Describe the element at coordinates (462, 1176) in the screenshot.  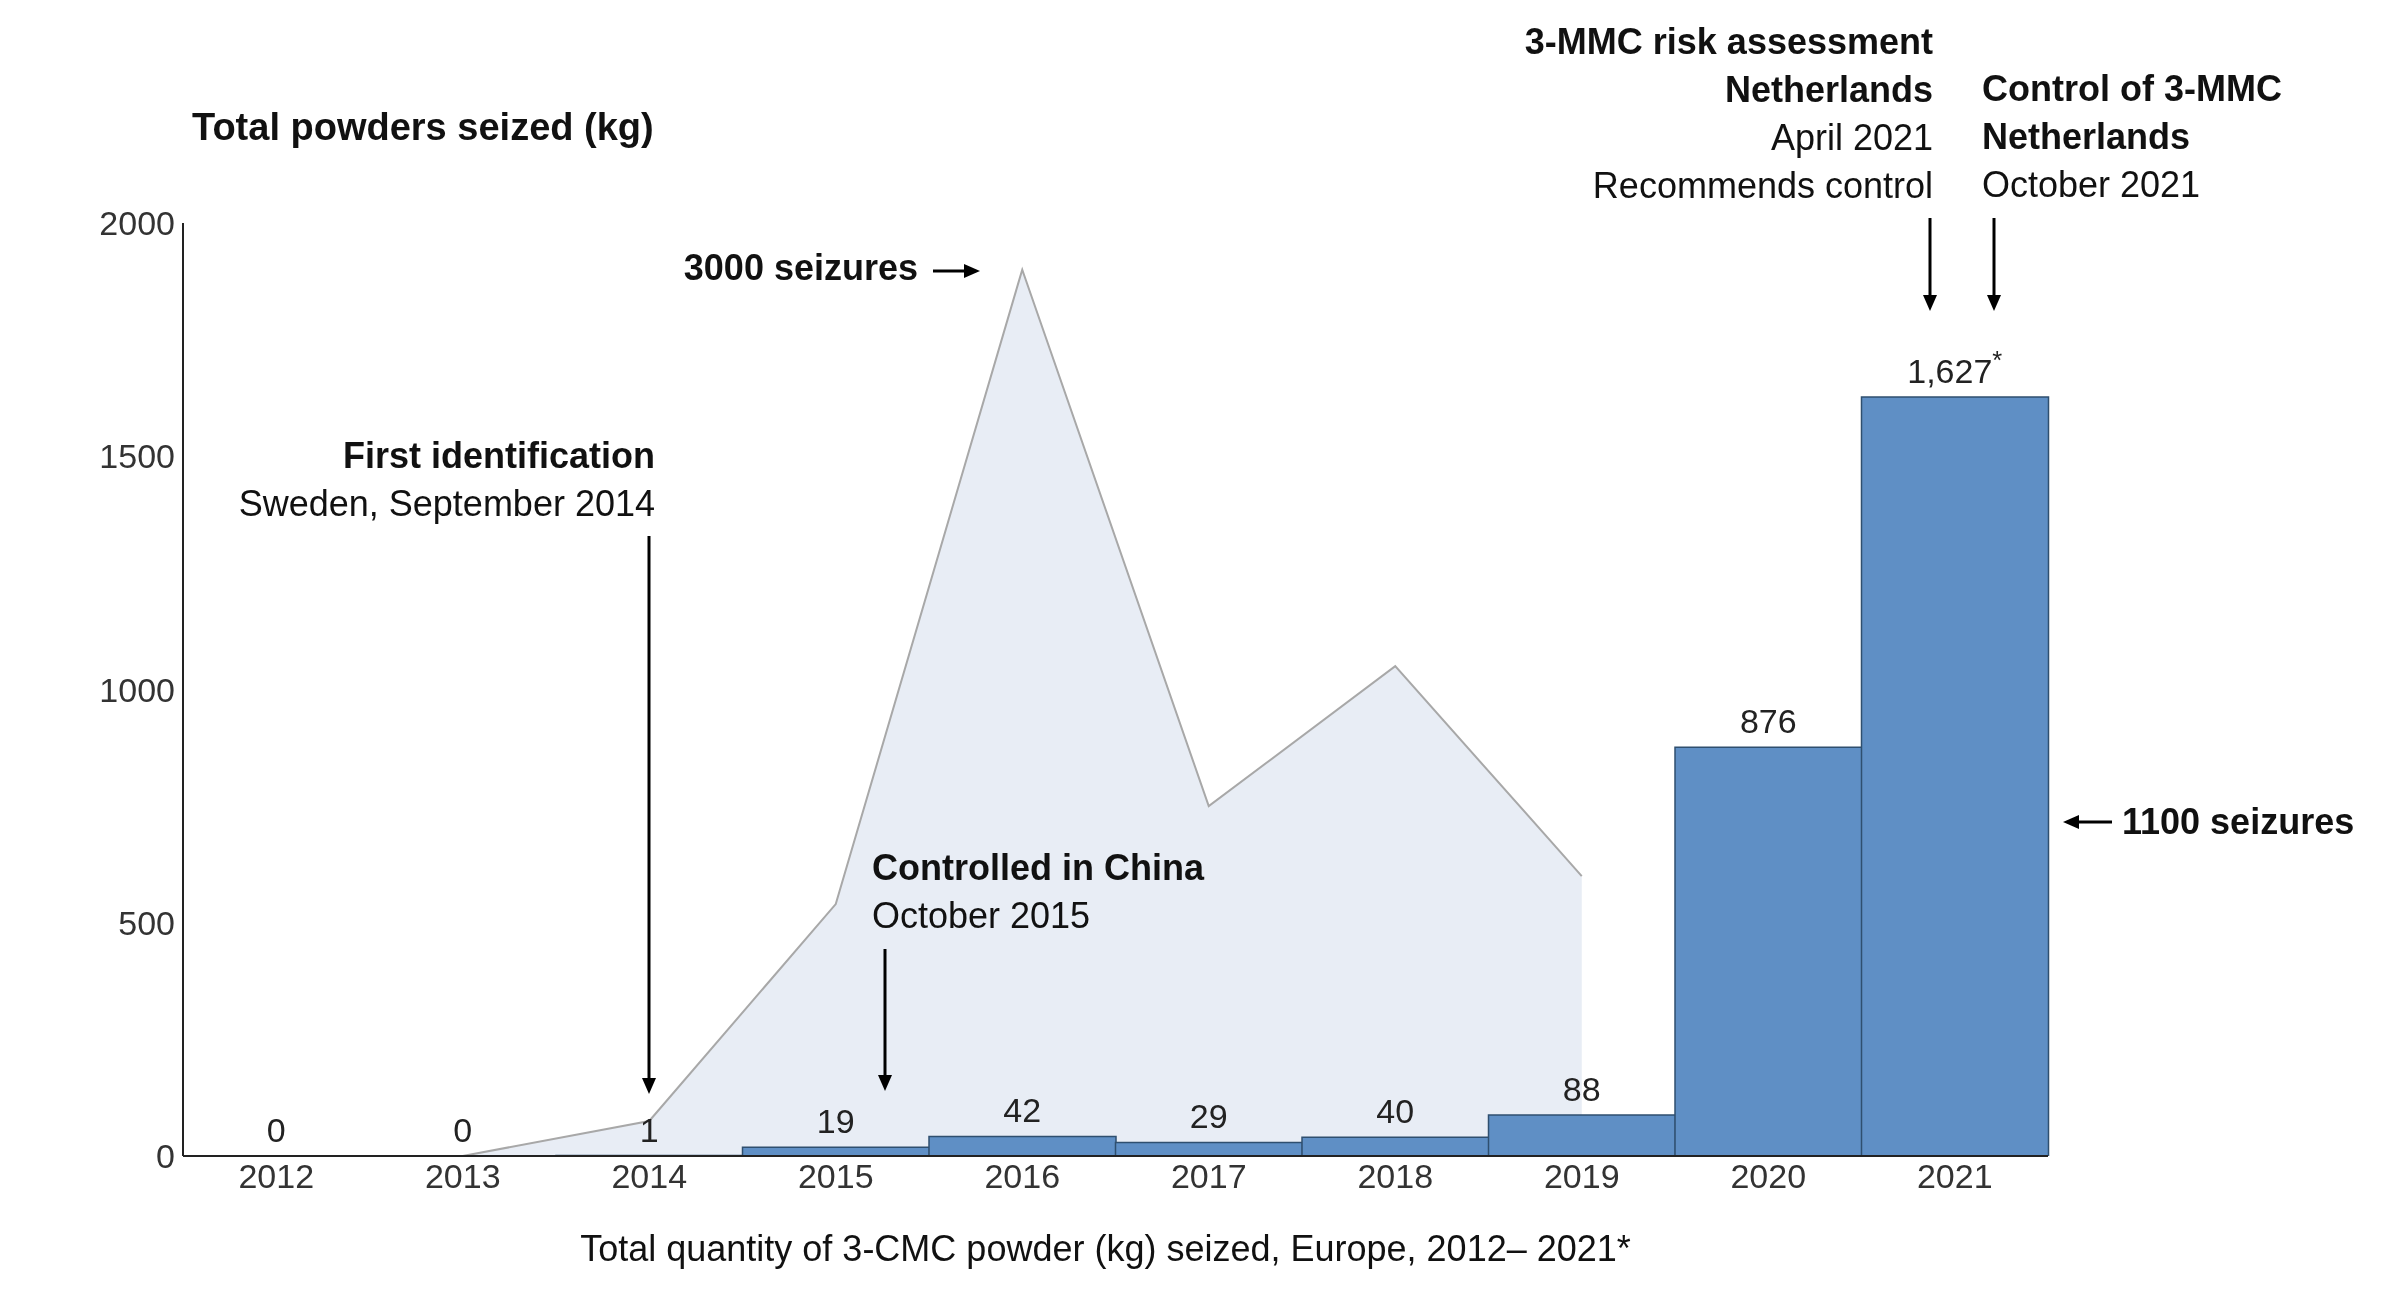
I see `x-tick-label: 2013` at that location.